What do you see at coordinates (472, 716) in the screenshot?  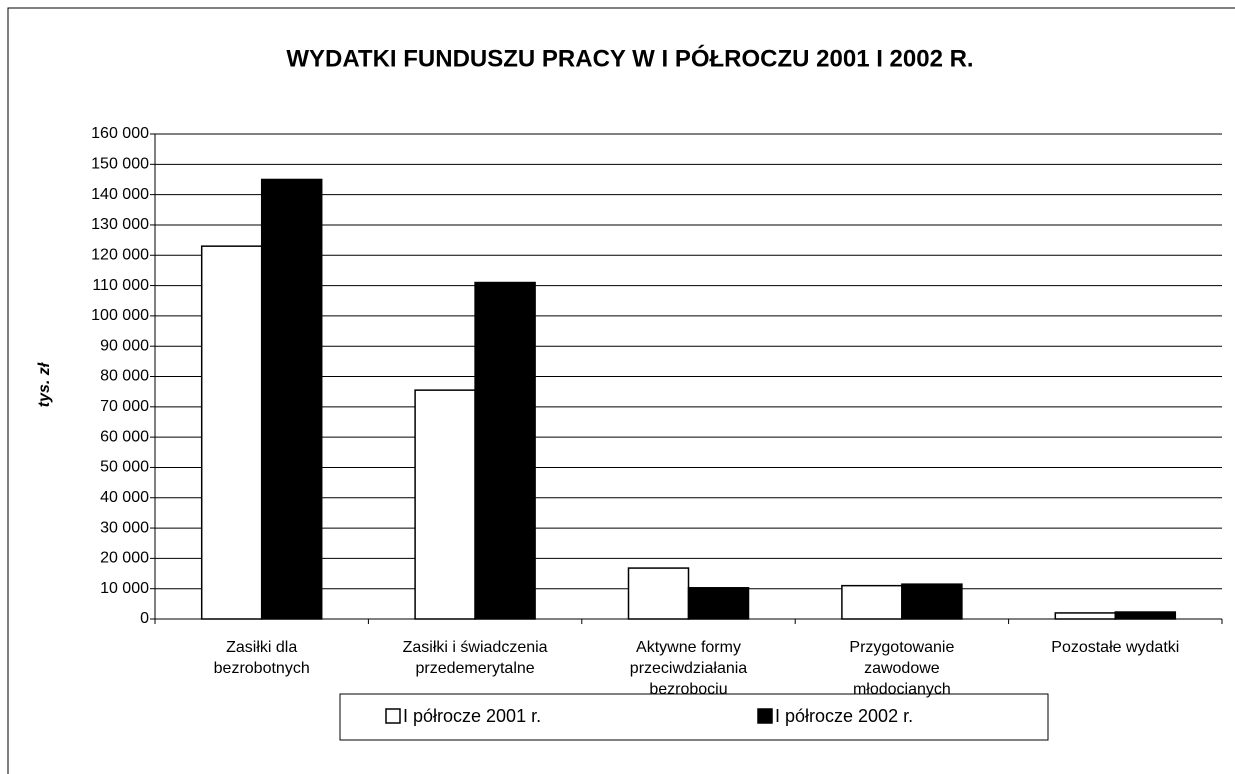 I see `legend-label: I półrocze 2001 r.` at bounding box center [472, 716].